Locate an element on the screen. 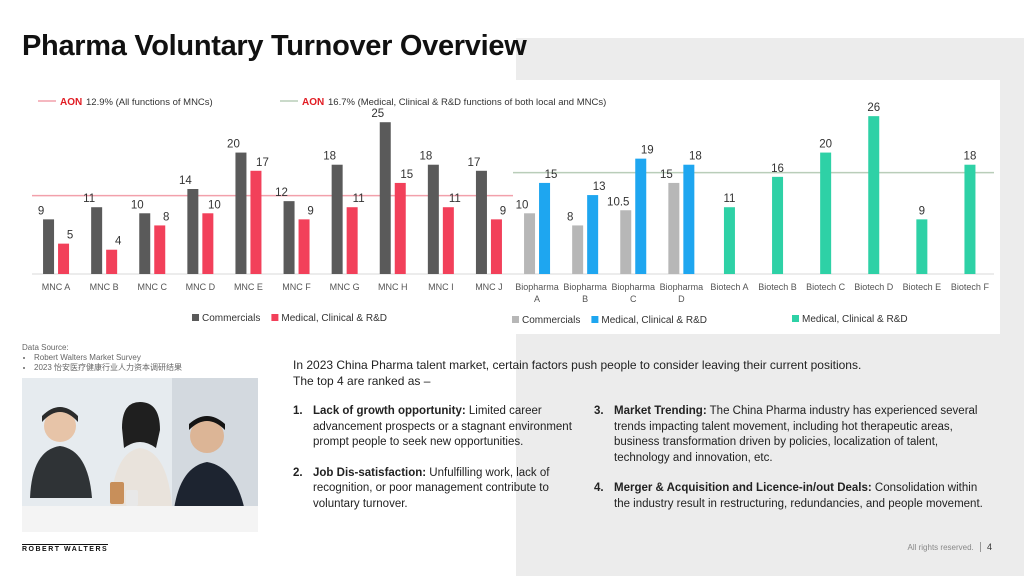 The image size is (1024, 576). category-label: Biotech A is located at coordinates (729, 287).